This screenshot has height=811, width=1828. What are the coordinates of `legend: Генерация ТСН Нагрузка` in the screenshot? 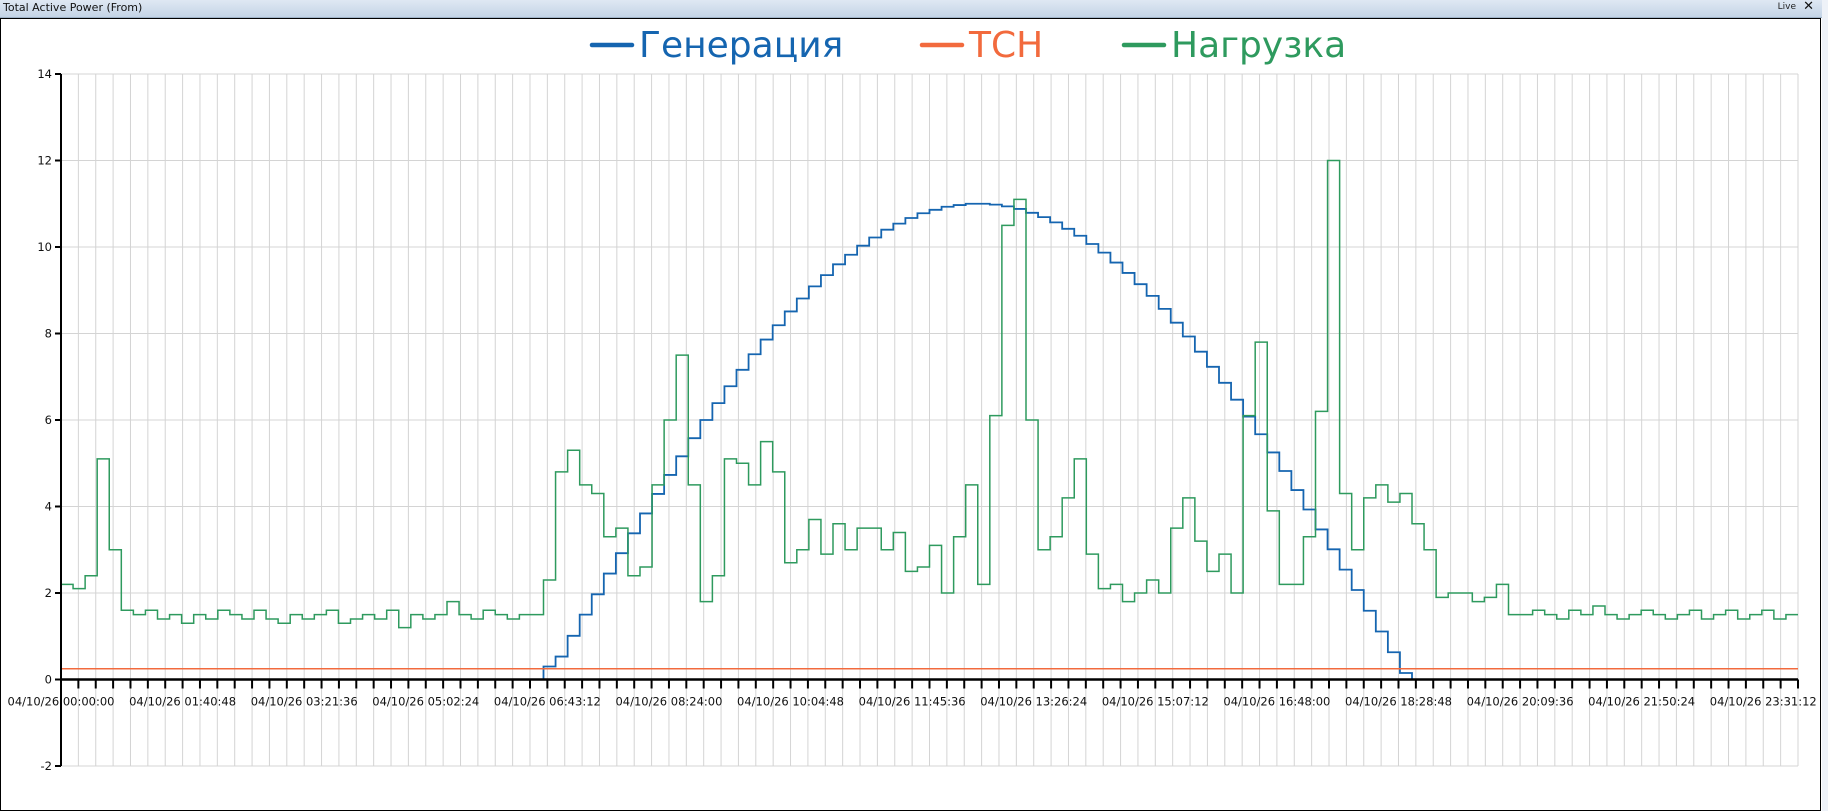 It's located at (967, 45).